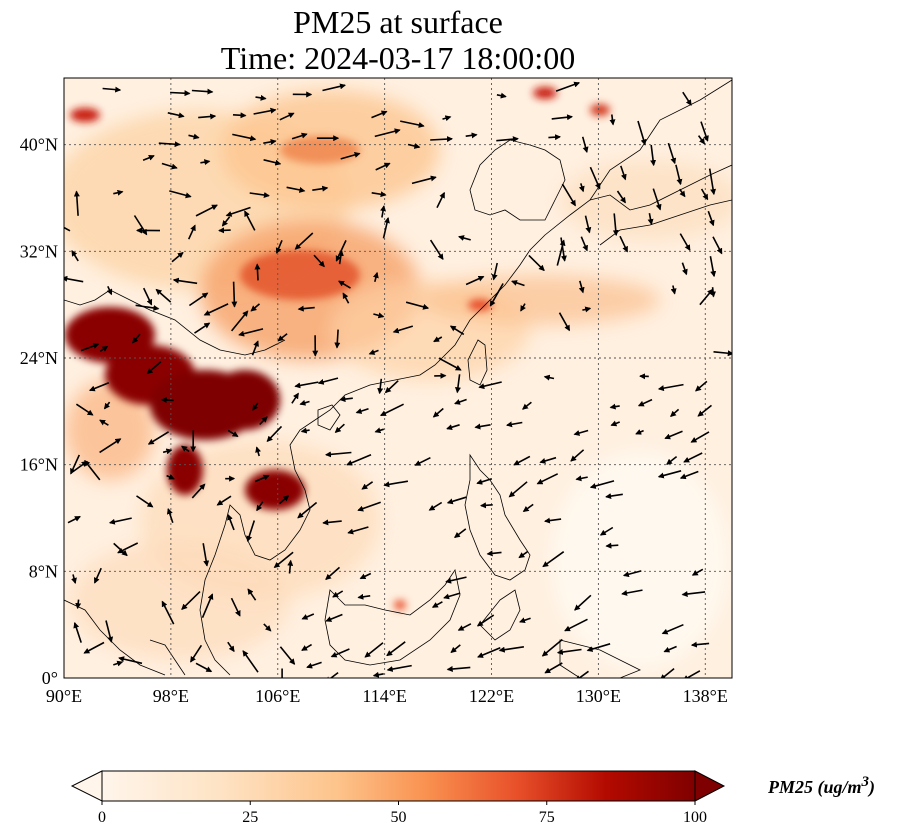  I want to click on colorbar-tick-label: 75, so click(547, 817).